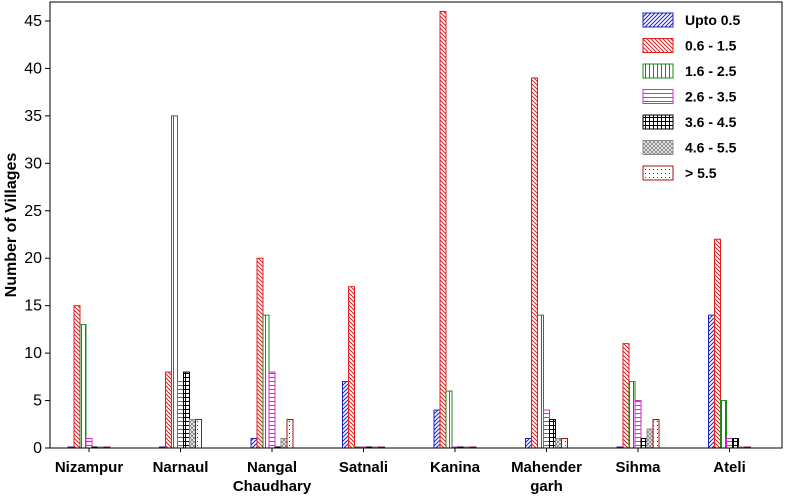  Describe the element at coordinates (33, 116) in the screenshot. I see `y-tick-label: 35` at that location.